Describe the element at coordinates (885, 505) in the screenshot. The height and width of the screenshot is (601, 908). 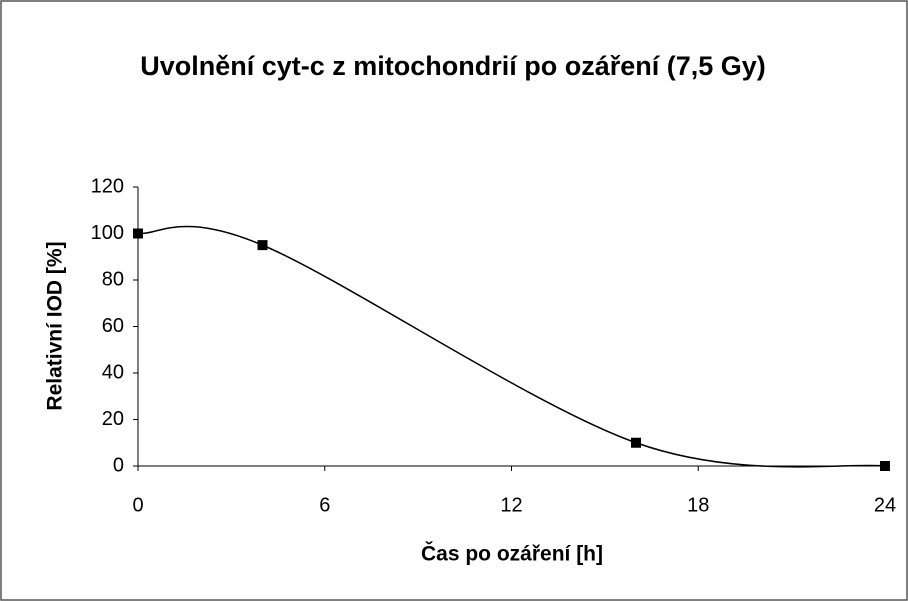
I see `x-tick-label: 24` at that location.